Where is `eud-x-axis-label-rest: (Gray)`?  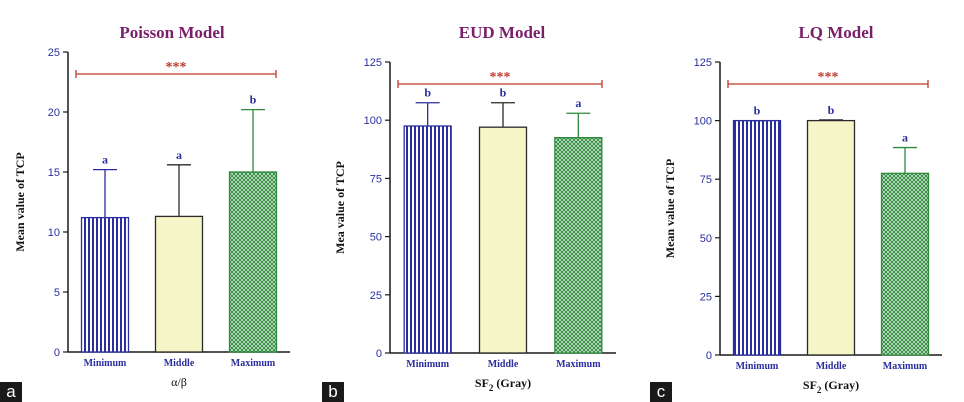
eud-x-axis-label-rest: (Gray) is located at coordinates (512, 383).